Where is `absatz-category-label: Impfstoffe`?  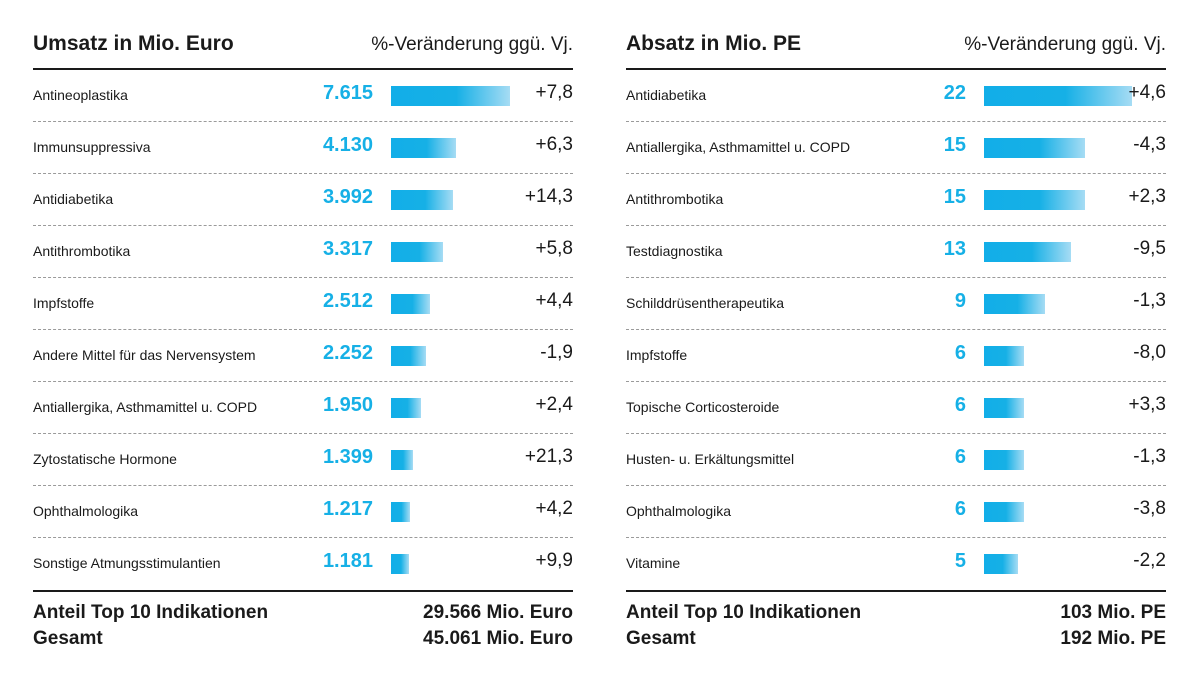 absatz-category-label: Impfstoffe is located at coordinates (657, 355).